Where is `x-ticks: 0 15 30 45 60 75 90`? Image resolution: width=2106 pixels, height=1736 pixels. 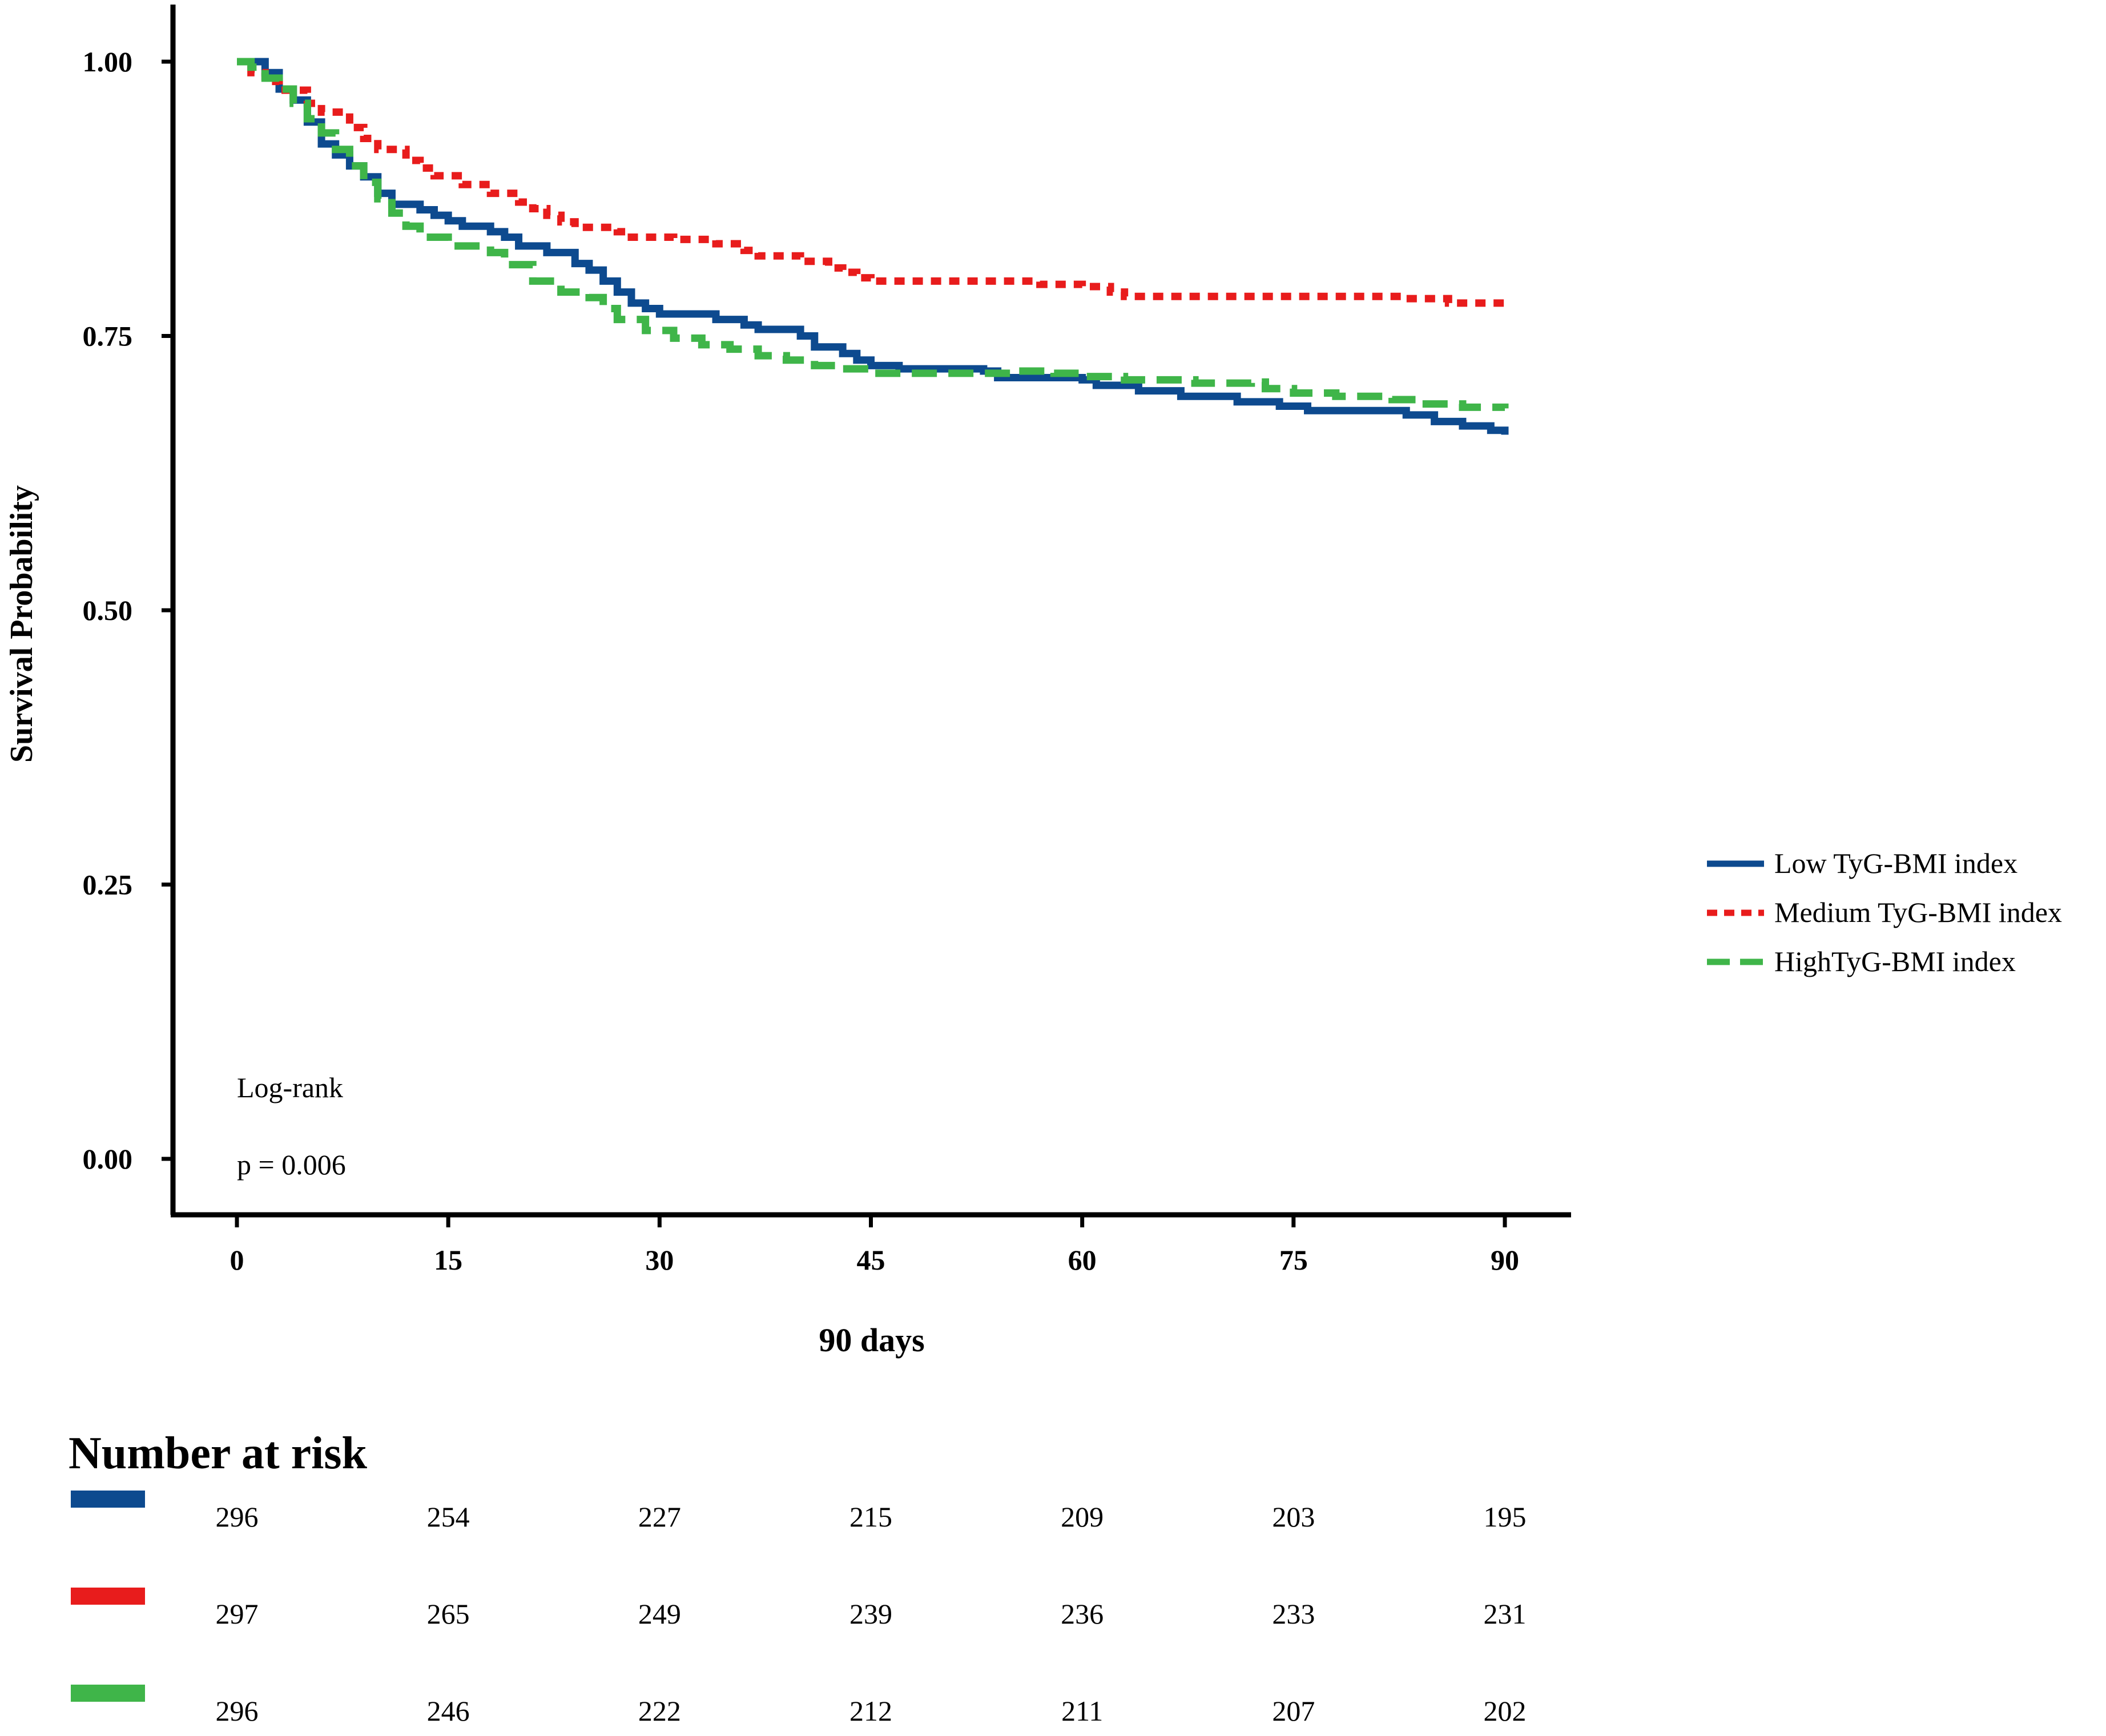 x-ticks: 0 15 30 45 60 75 90 is located at coordinates (875, 1245).